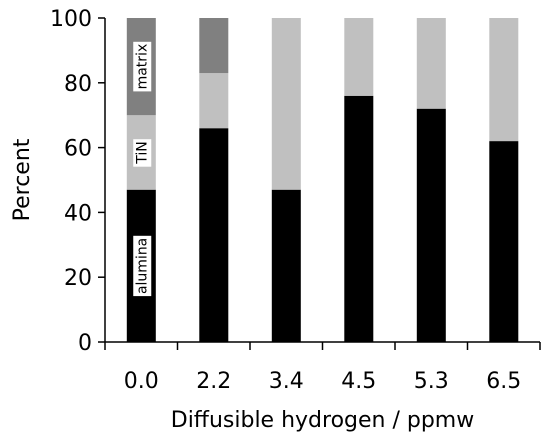 The width and height of the screenshot is (544, 438). What do you see at coordinates (78, 278) in the screenshot?
I see `y-tick-label: 20` at bounding box center [78, 278].